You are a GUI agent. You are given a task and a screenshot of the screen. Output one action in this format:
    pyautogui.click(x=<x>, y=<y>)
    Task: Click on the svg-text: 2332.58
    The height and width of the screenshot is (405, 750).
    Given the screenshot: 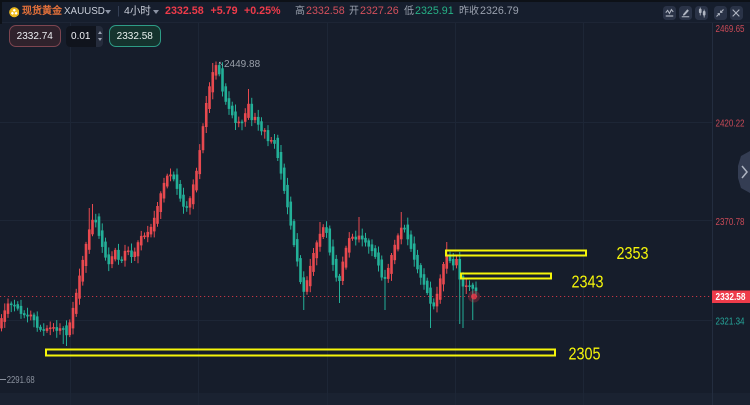 What is the action you would take?
    pyautogui.click(x=731, y=297)
    